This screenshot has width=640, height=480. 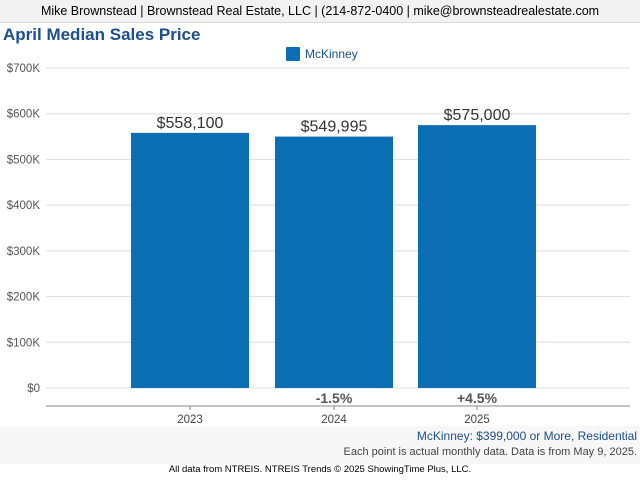 I want to click on bar-change-label: -1.5%, so click(x=334, y=398).